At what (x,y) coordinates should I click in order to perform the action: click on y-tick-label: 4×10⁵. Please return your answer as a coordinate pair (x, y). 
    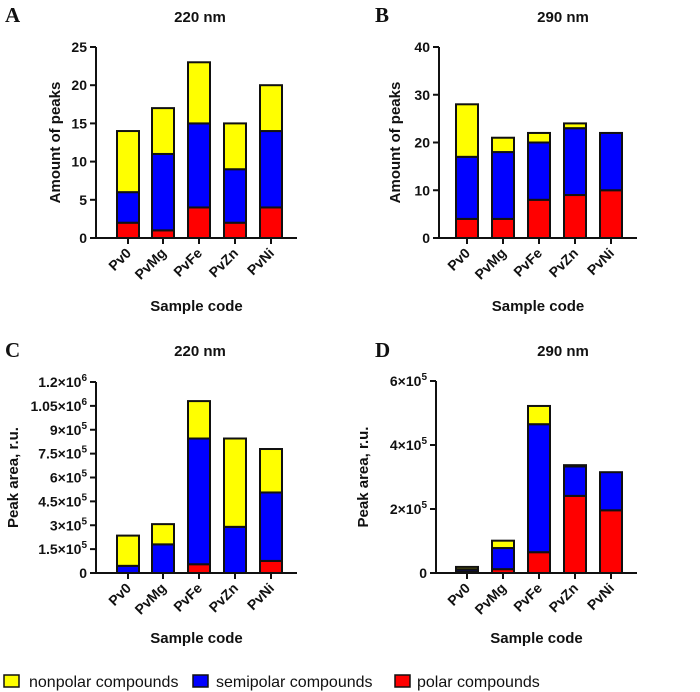
    Looking at the image, I should click on (409, 444).